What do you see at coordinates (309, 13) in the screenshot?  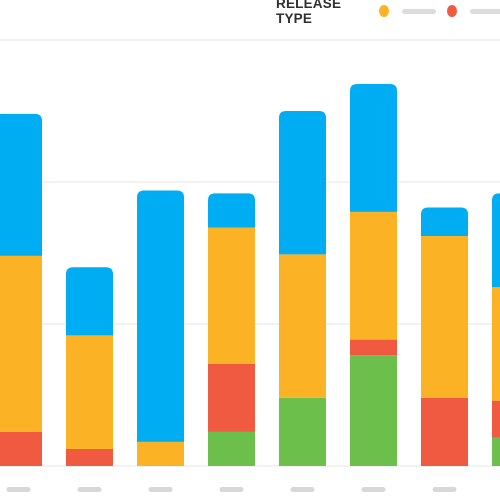 I see `legend-title: RELEASE TYPE` at bounding box center [309, 13].